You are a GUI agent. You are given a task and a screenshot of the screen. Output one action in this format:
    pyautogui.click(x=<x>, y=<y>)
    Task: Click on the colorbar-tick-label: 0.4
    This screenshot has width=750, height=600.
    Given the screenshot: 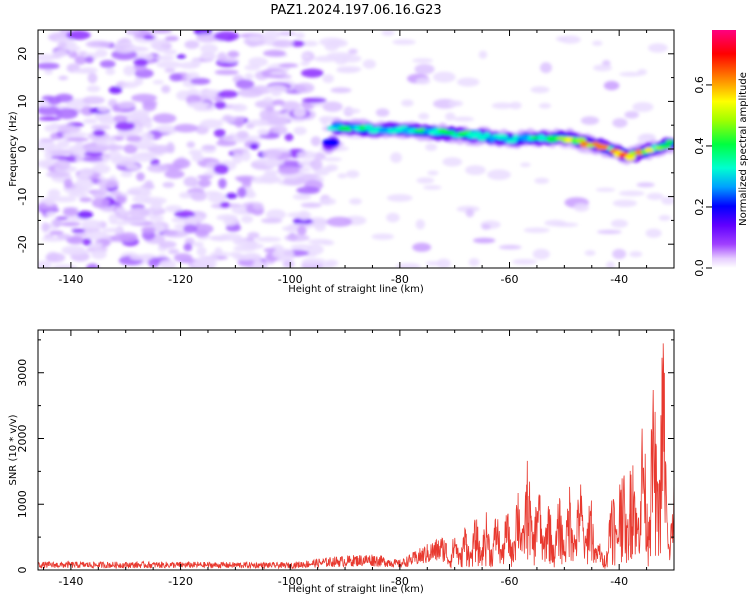 What is the action you would take?
    pyautogui.click(x=699, y=146)
    